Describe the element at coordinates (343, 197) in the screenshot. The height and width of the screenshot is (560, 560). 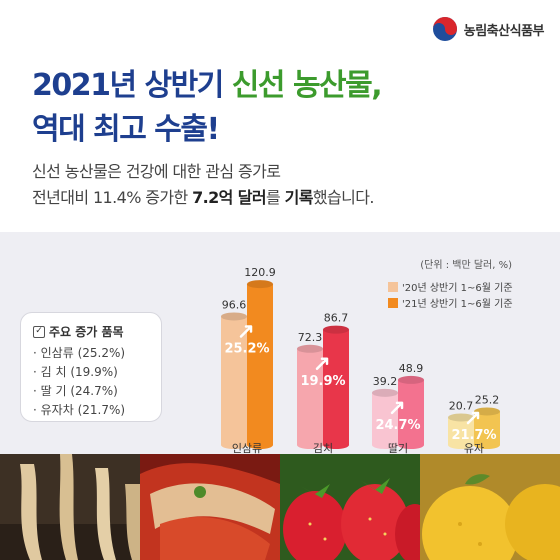
I see `subtitle-post: 했습니다.` at that location.